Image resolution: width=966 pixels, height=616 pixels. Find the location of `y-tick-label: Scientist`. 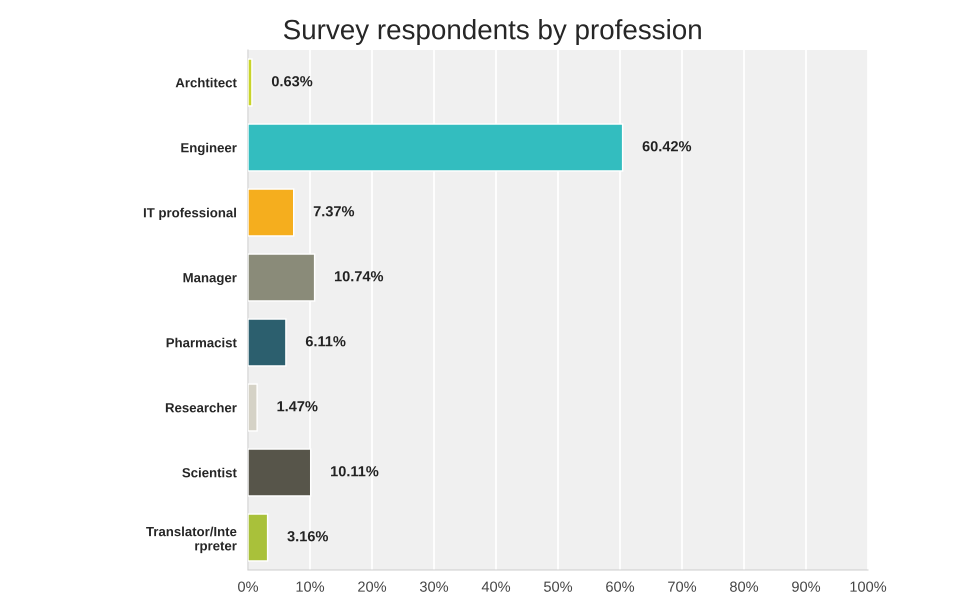

y-tick-label: Scientist is located at coordinates (209, 473).